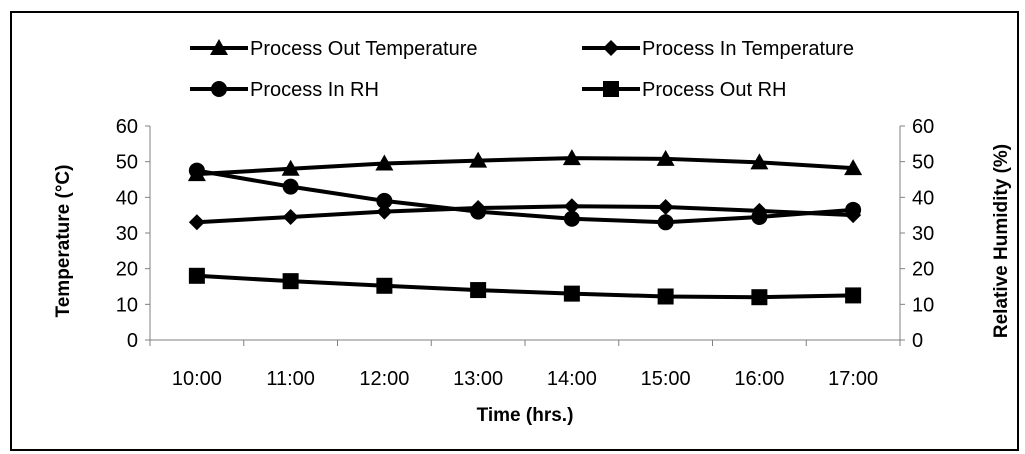 The height and width of the screenshot is (454, 1025). I want to click on legend-label: Process In RH, so click(314, 90).